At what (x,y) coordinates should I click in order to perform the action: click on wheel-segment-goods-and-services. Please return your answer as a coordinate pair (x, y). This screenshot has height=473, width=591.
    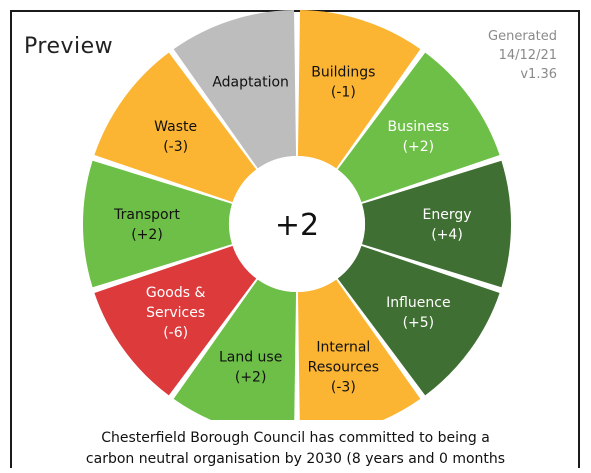
    Looking at the image, I should click on (175, 320).